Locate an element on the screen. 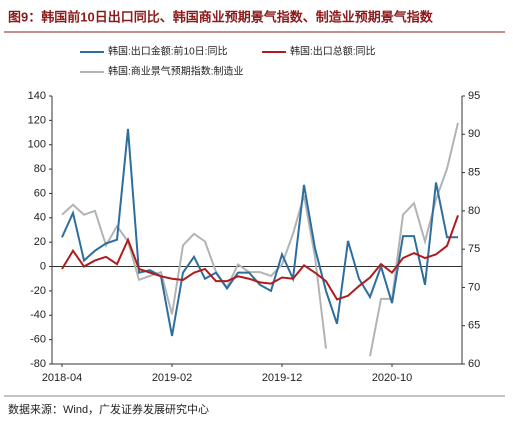 The image size is (513, 440). y-tick-label: -20 is located at coordinates (38, 291).